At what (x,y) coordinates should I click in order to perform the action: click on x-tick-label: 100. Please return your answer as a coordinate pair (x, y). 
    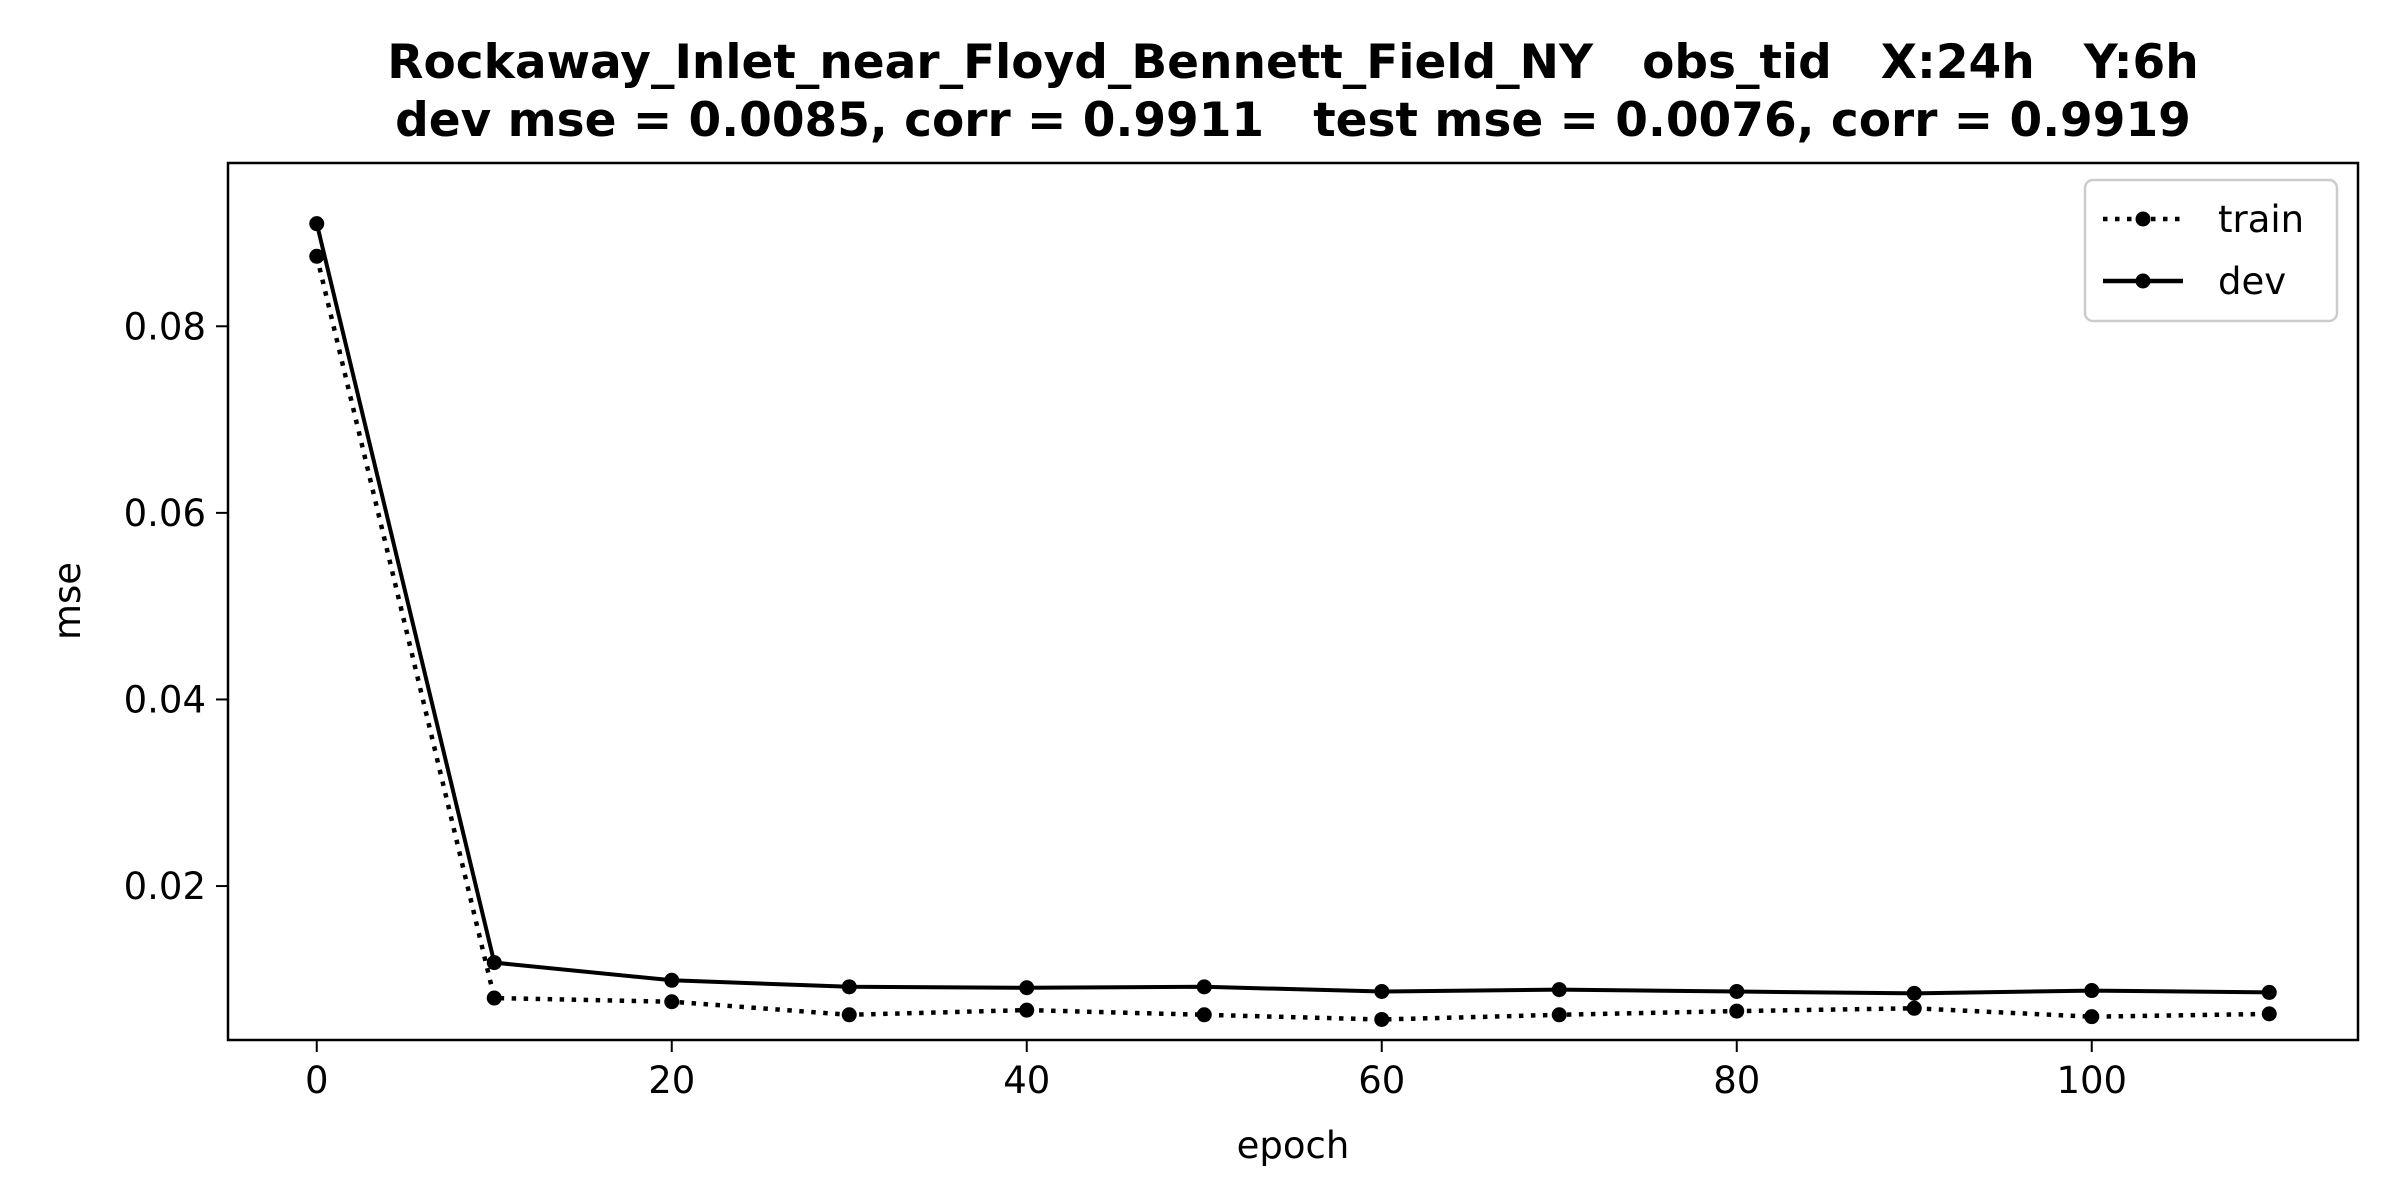
    Looking at the image, I should click on (2091, 1080).